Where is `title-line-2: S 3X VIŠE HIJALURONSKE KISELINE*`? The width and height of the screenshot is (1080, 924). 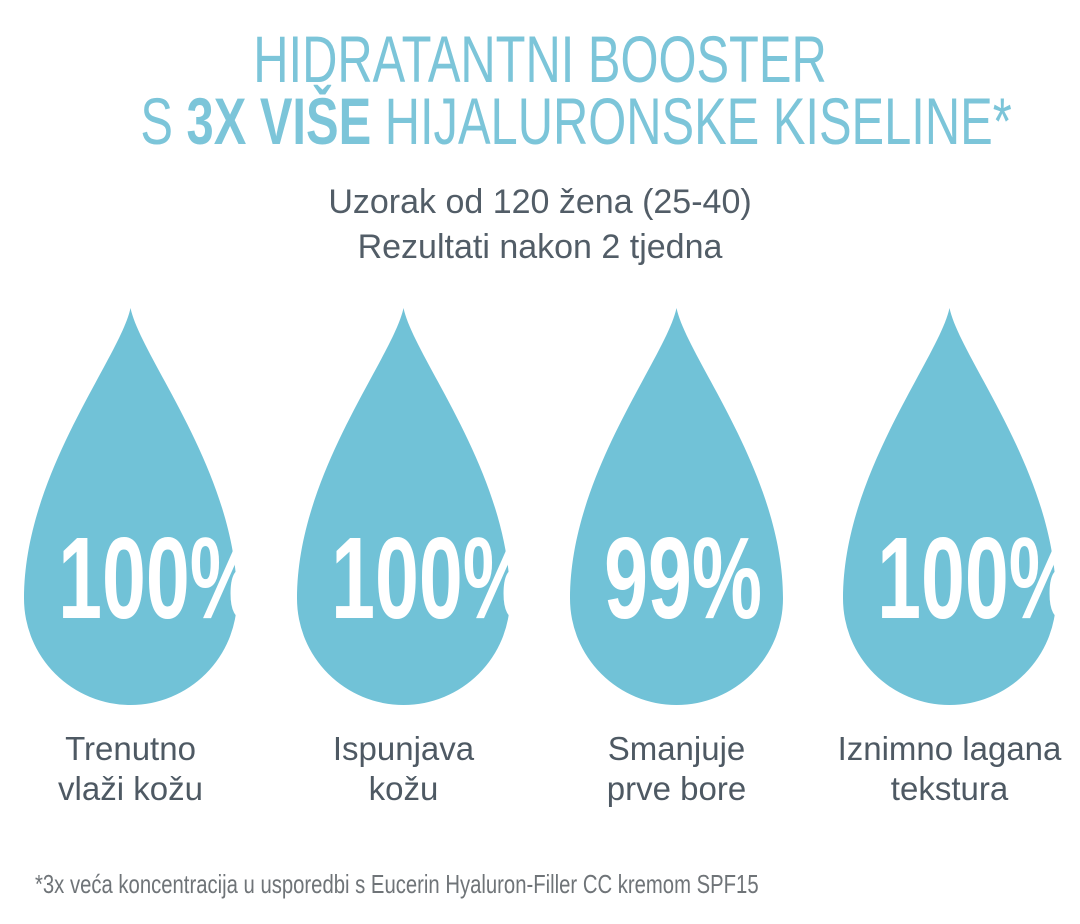 title-line-2: S 3X VIŠE HIJALURONSKE KISELINE* is located at coordinates (575, 121).